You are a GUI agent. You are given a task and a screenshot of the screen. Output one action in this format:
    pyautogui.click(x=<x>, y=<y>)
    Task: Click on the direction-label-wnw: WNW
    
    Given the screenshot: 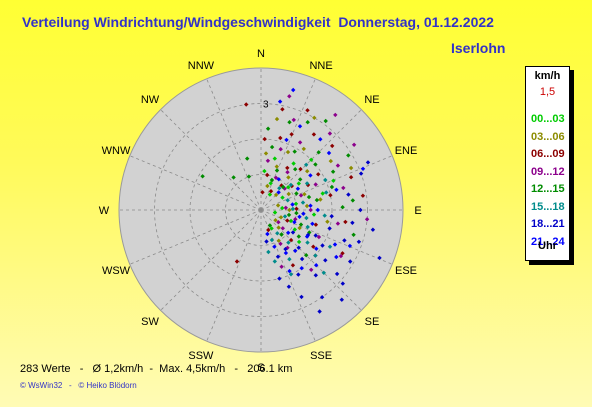 What is the action you would take?
    pyautogui.click(x=116, y=151)
    